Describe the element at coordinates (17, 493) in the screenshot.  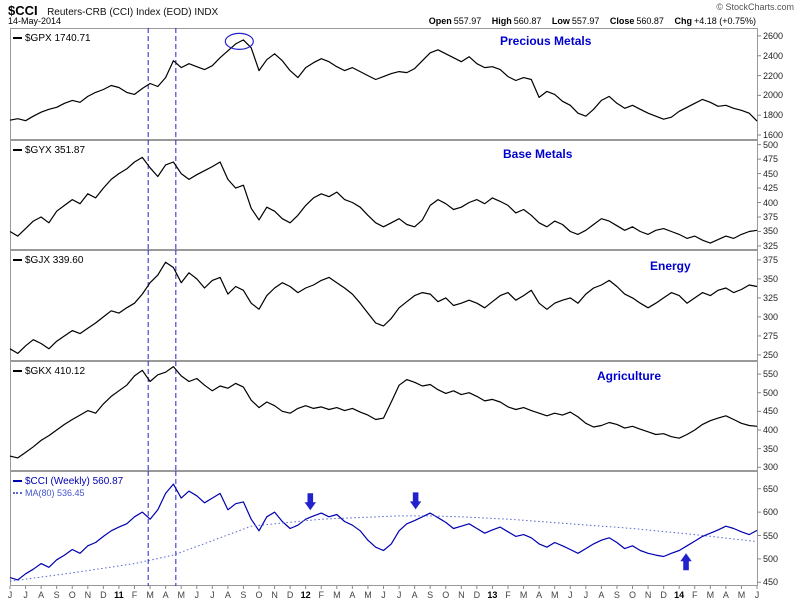
I see `ma-swatch` at that location.